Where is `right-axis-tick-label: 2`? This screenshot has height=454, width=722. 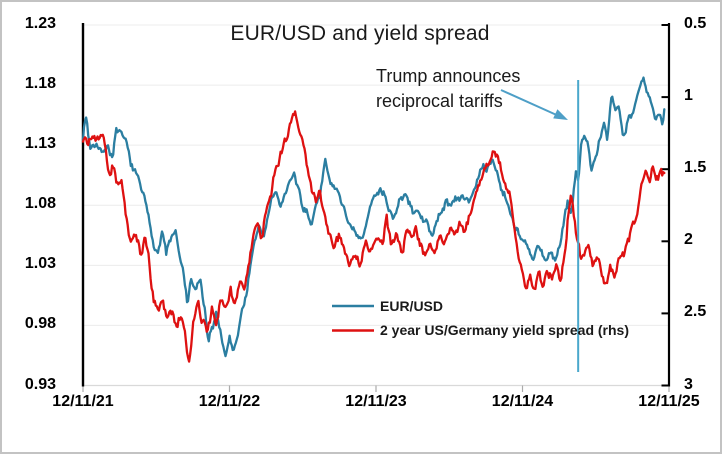
right-axis-tick-label: 2 is located at coordinates (688, 240).